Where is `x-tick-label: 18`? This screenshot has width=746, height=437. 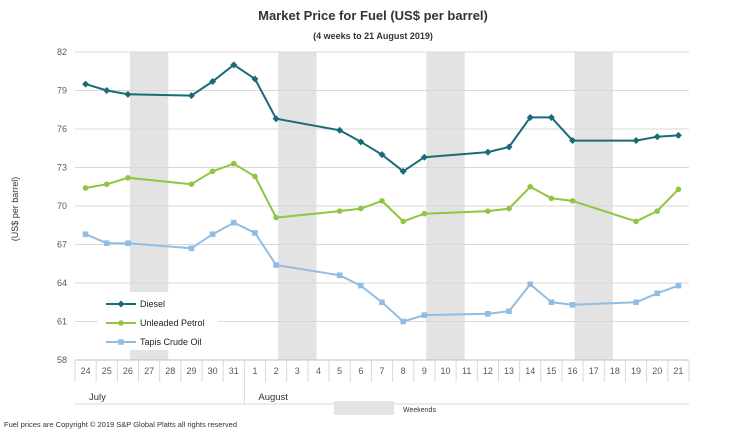
x-tick-label: 18 is located at coordinates (615, 371).